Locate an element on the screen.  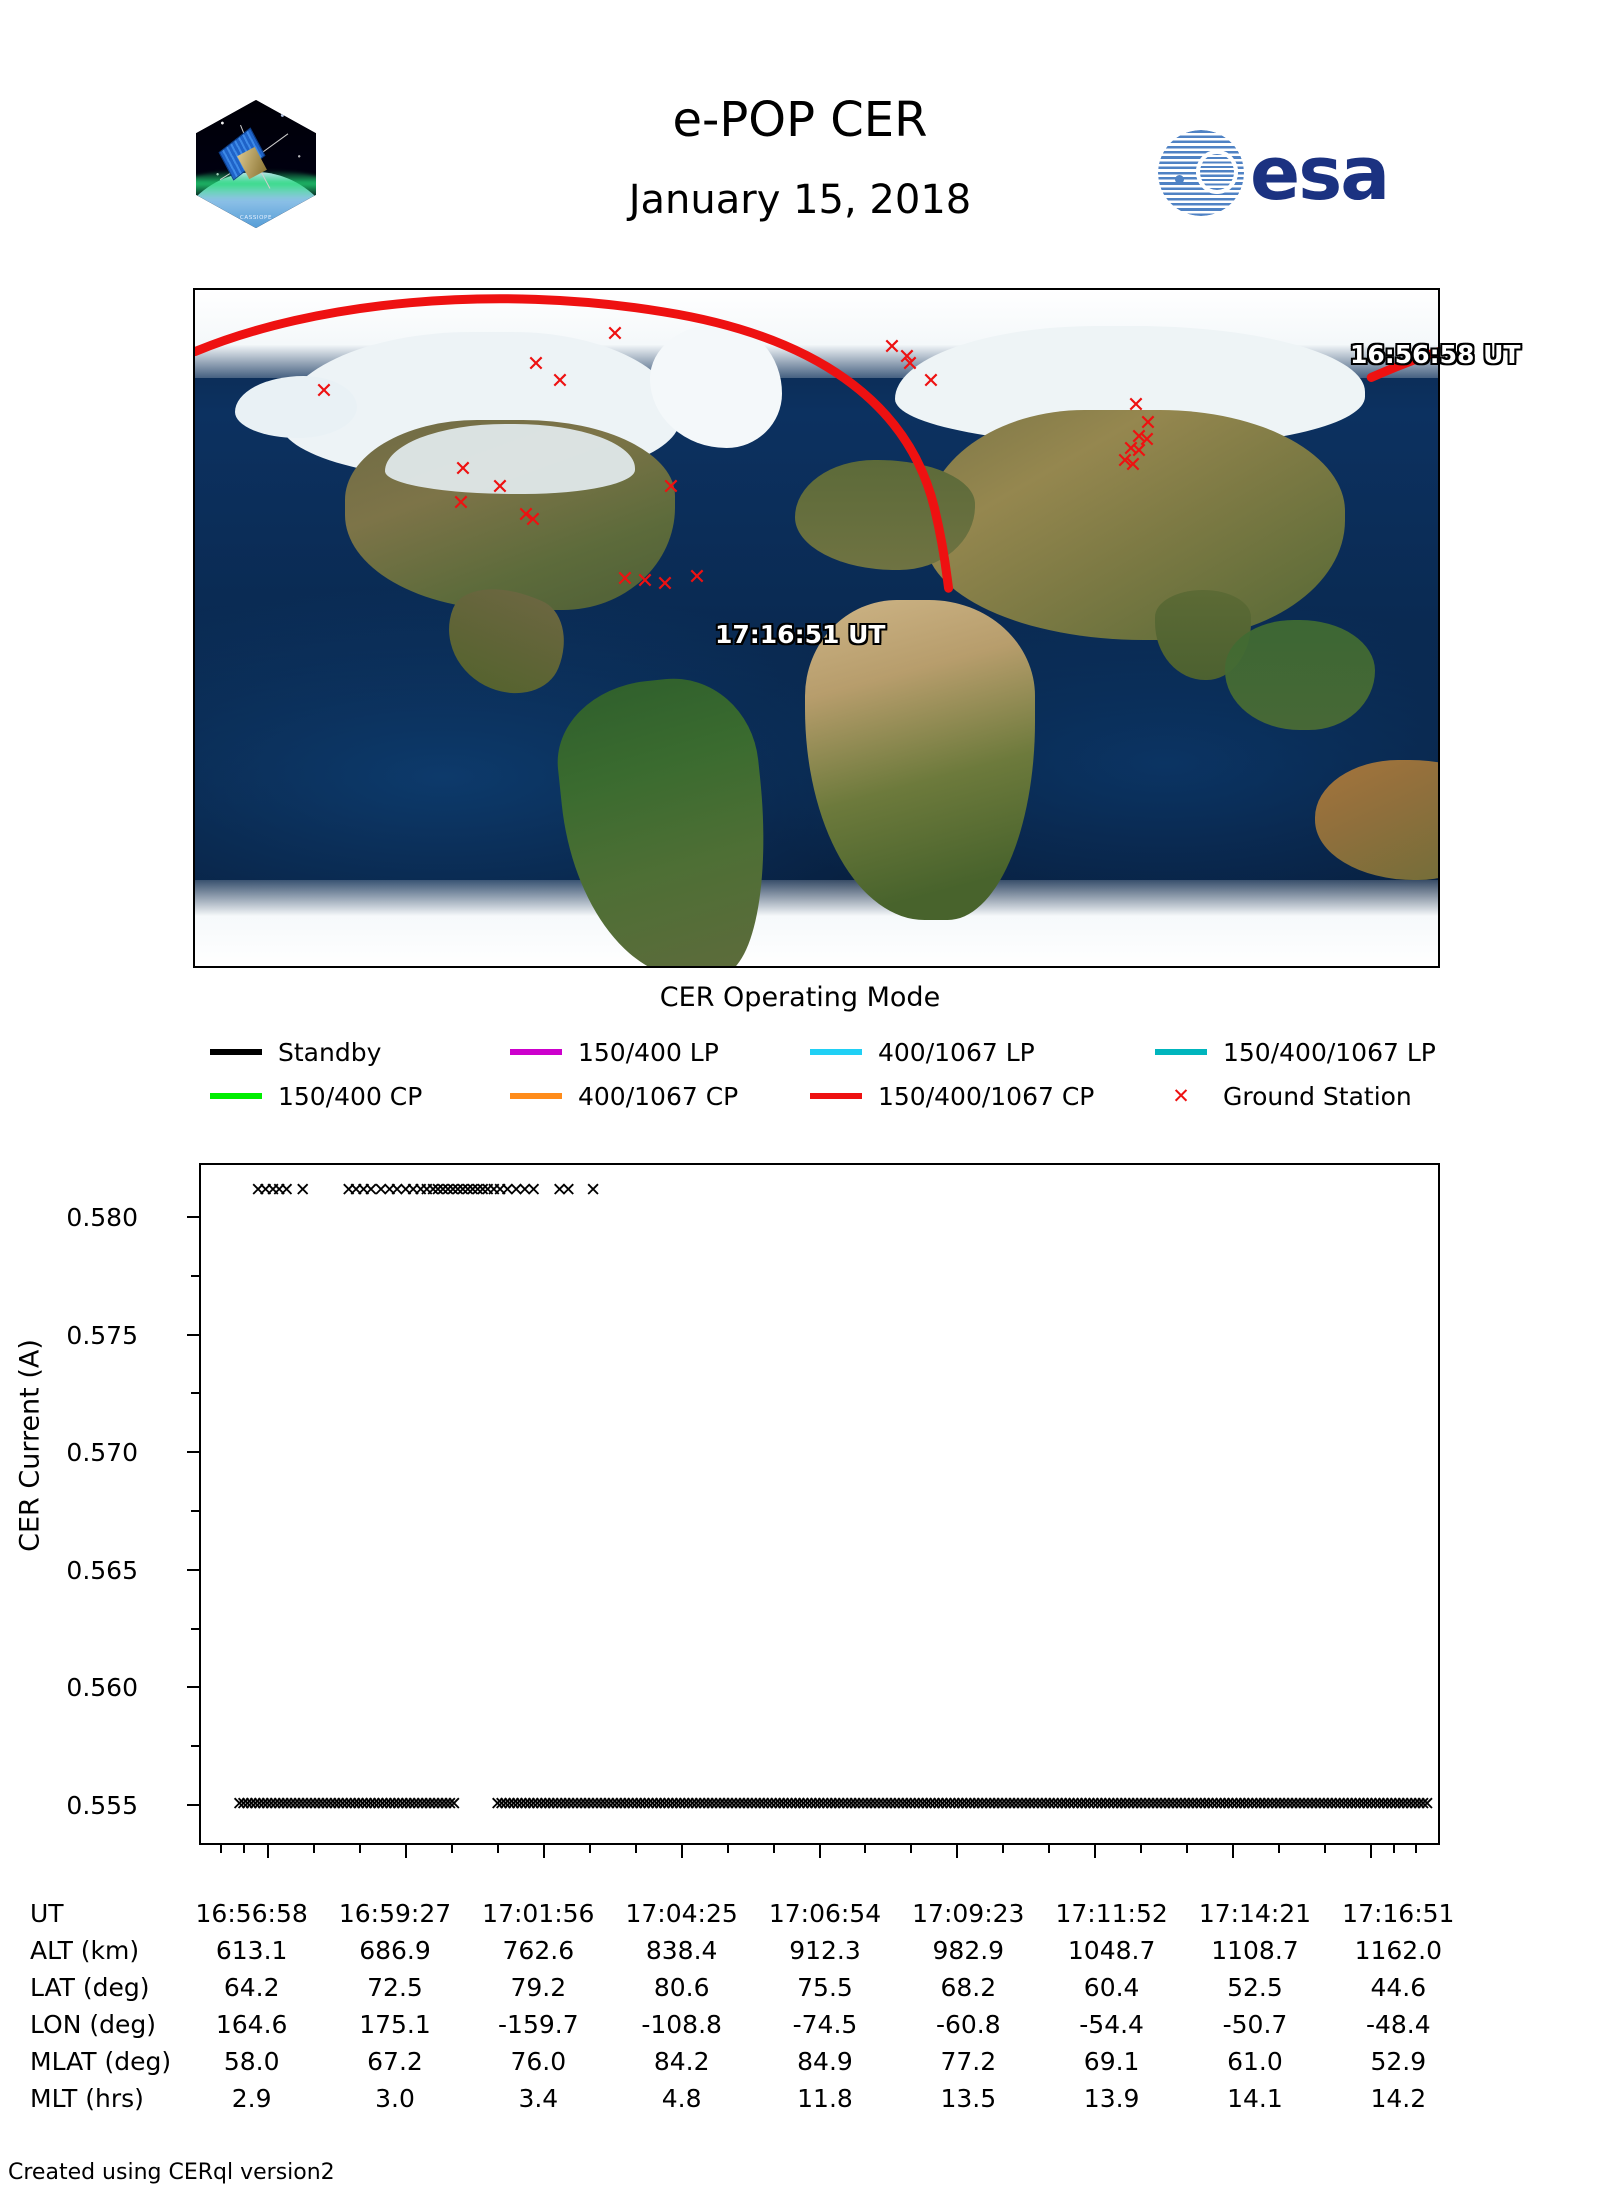
table-cell: 838.4 is located at coordinates (681, 1950).